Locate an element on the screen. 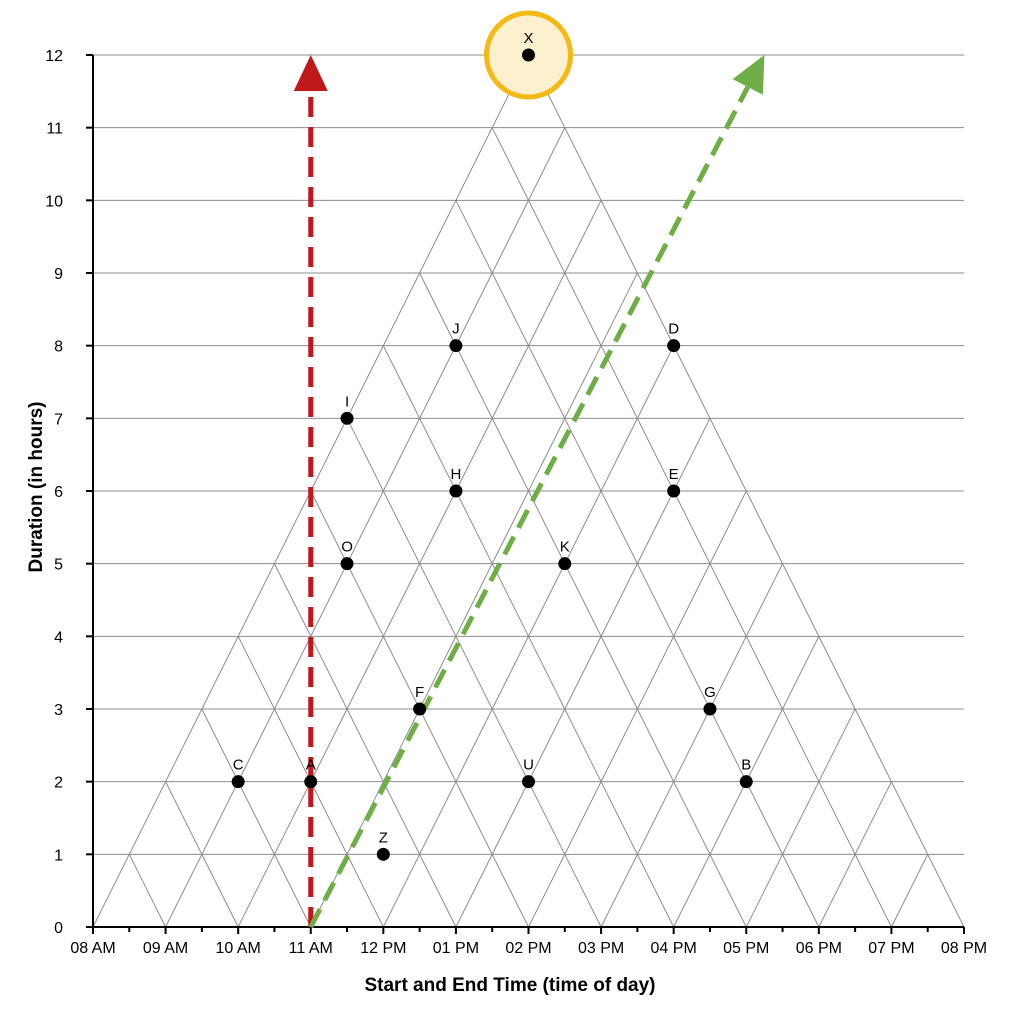 Image resolution: width=1024 pixels, height=1024 pixels. point-label-f: F is located at coordinates (419, 692).